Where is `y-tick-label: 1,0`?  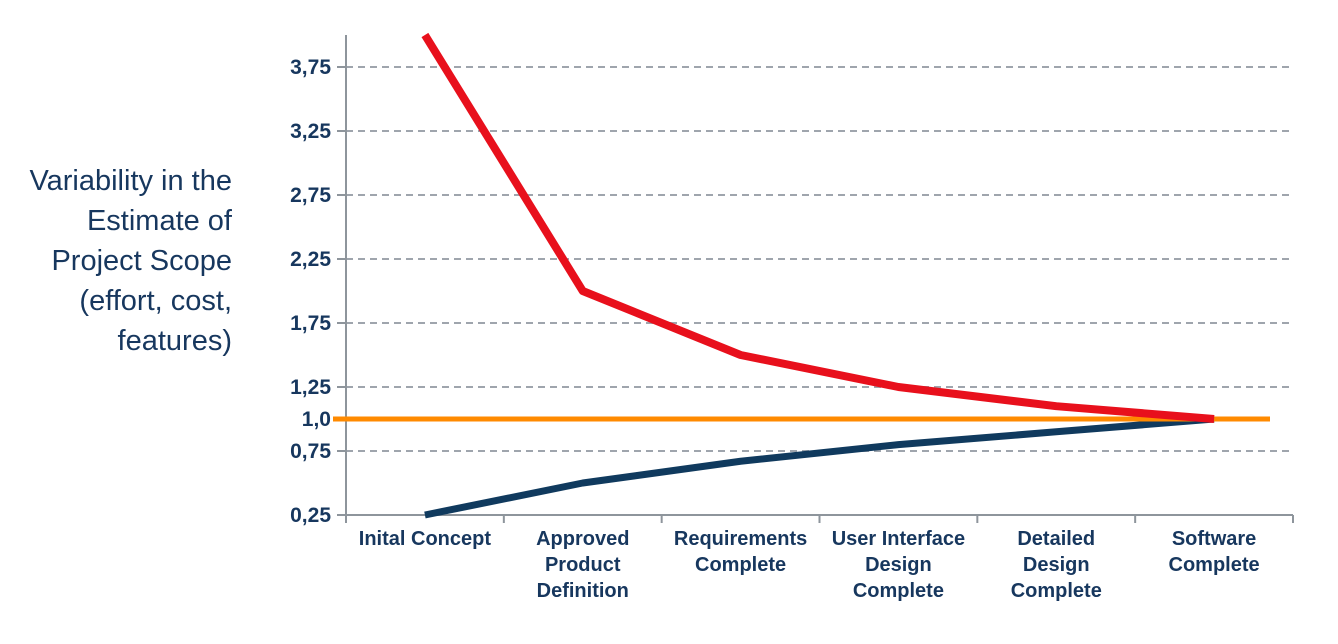 y-tick-label: 1,0 is located at coordinates (316, 419).